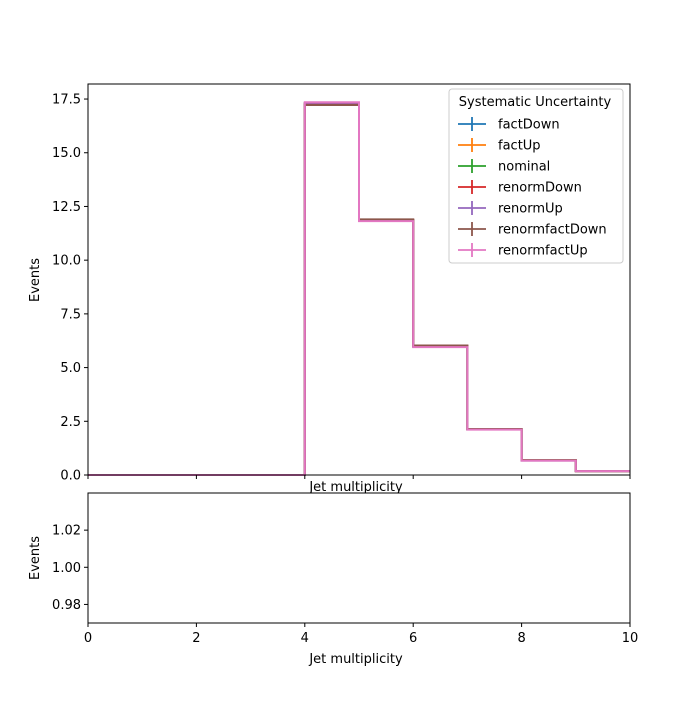  Describe the element at coordinates (521, 638) in the screenshot. I see `ratio-x-tick-label: 8` at that location.